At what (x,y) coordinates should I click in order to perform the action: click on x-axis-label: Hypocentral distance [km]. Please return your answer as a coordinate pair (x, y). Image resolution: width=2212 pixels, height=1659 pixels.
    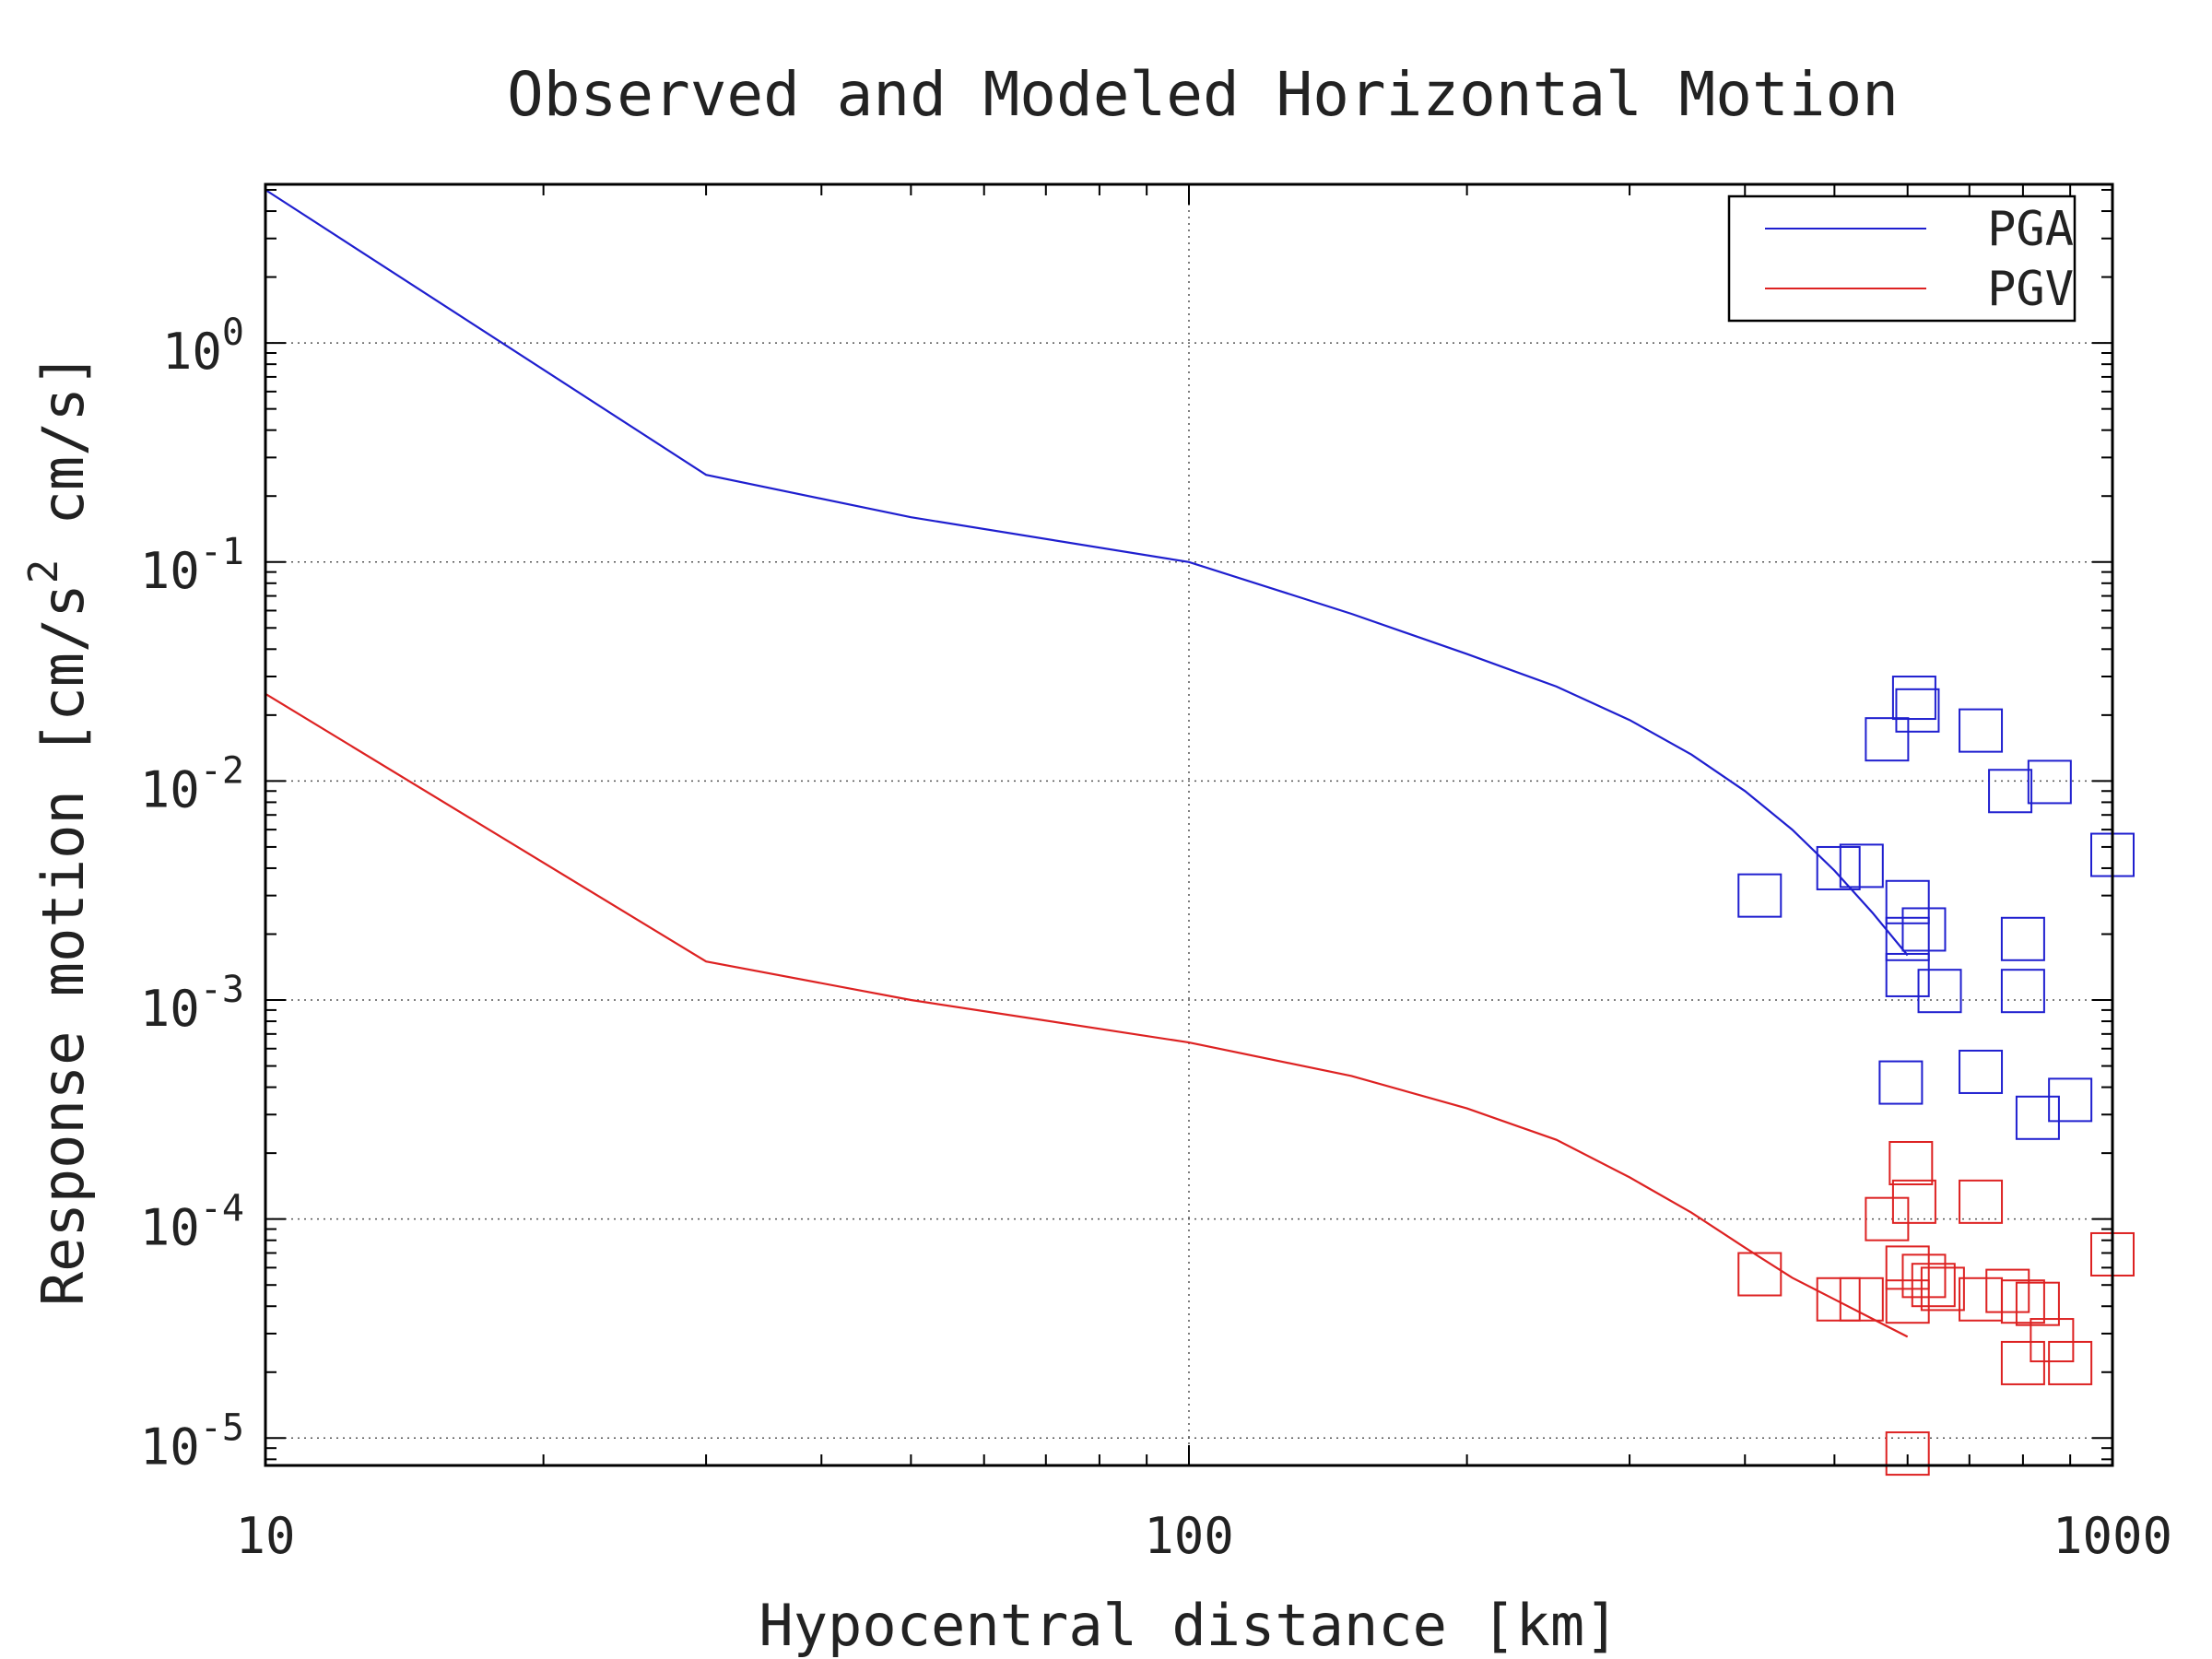
    Looking at the image, I should click on (1188, 1625).